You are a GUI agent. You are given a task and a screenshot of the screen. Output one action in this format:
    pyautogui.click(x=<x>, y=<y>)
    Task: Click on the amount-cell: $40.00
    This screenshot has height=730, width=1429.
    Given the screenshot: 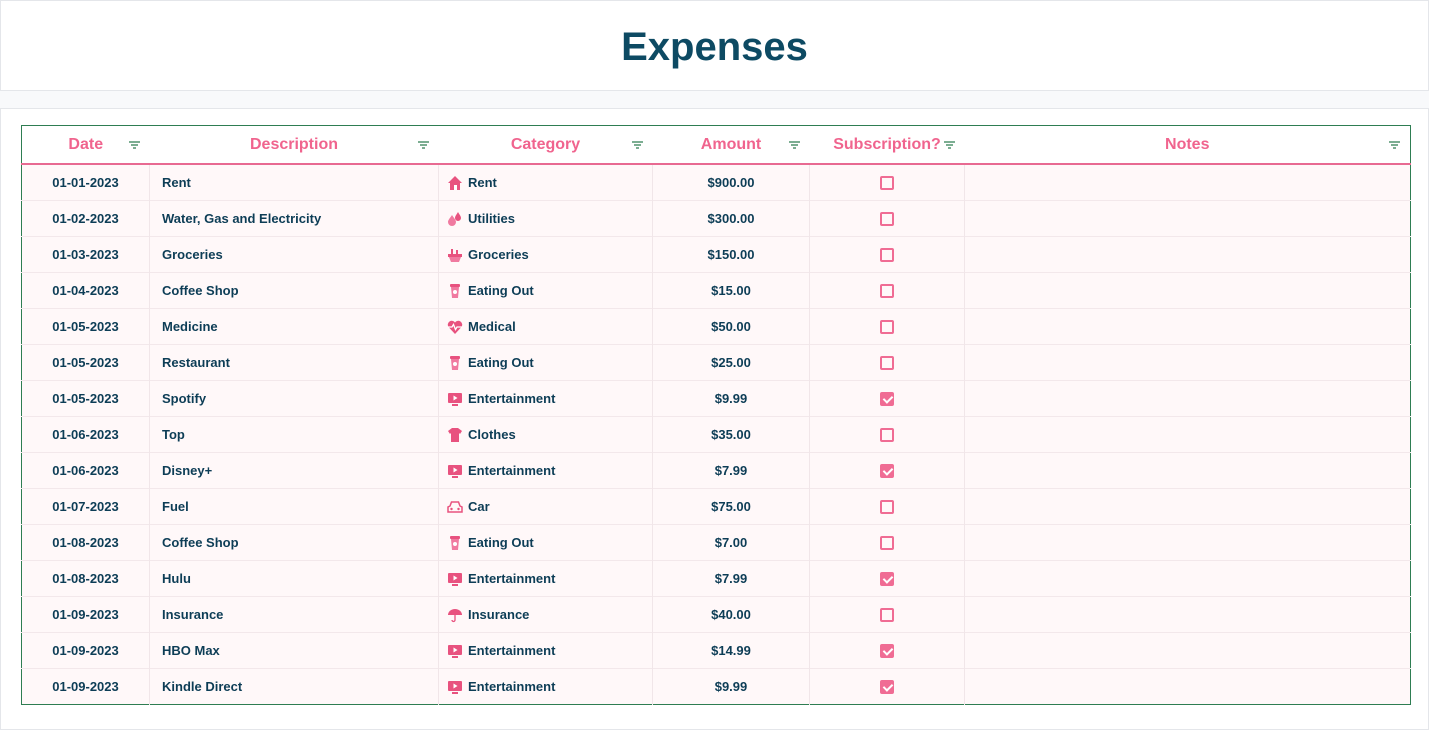 What is the action you would take?
    pyautogui.click(x=731, y=614)
    